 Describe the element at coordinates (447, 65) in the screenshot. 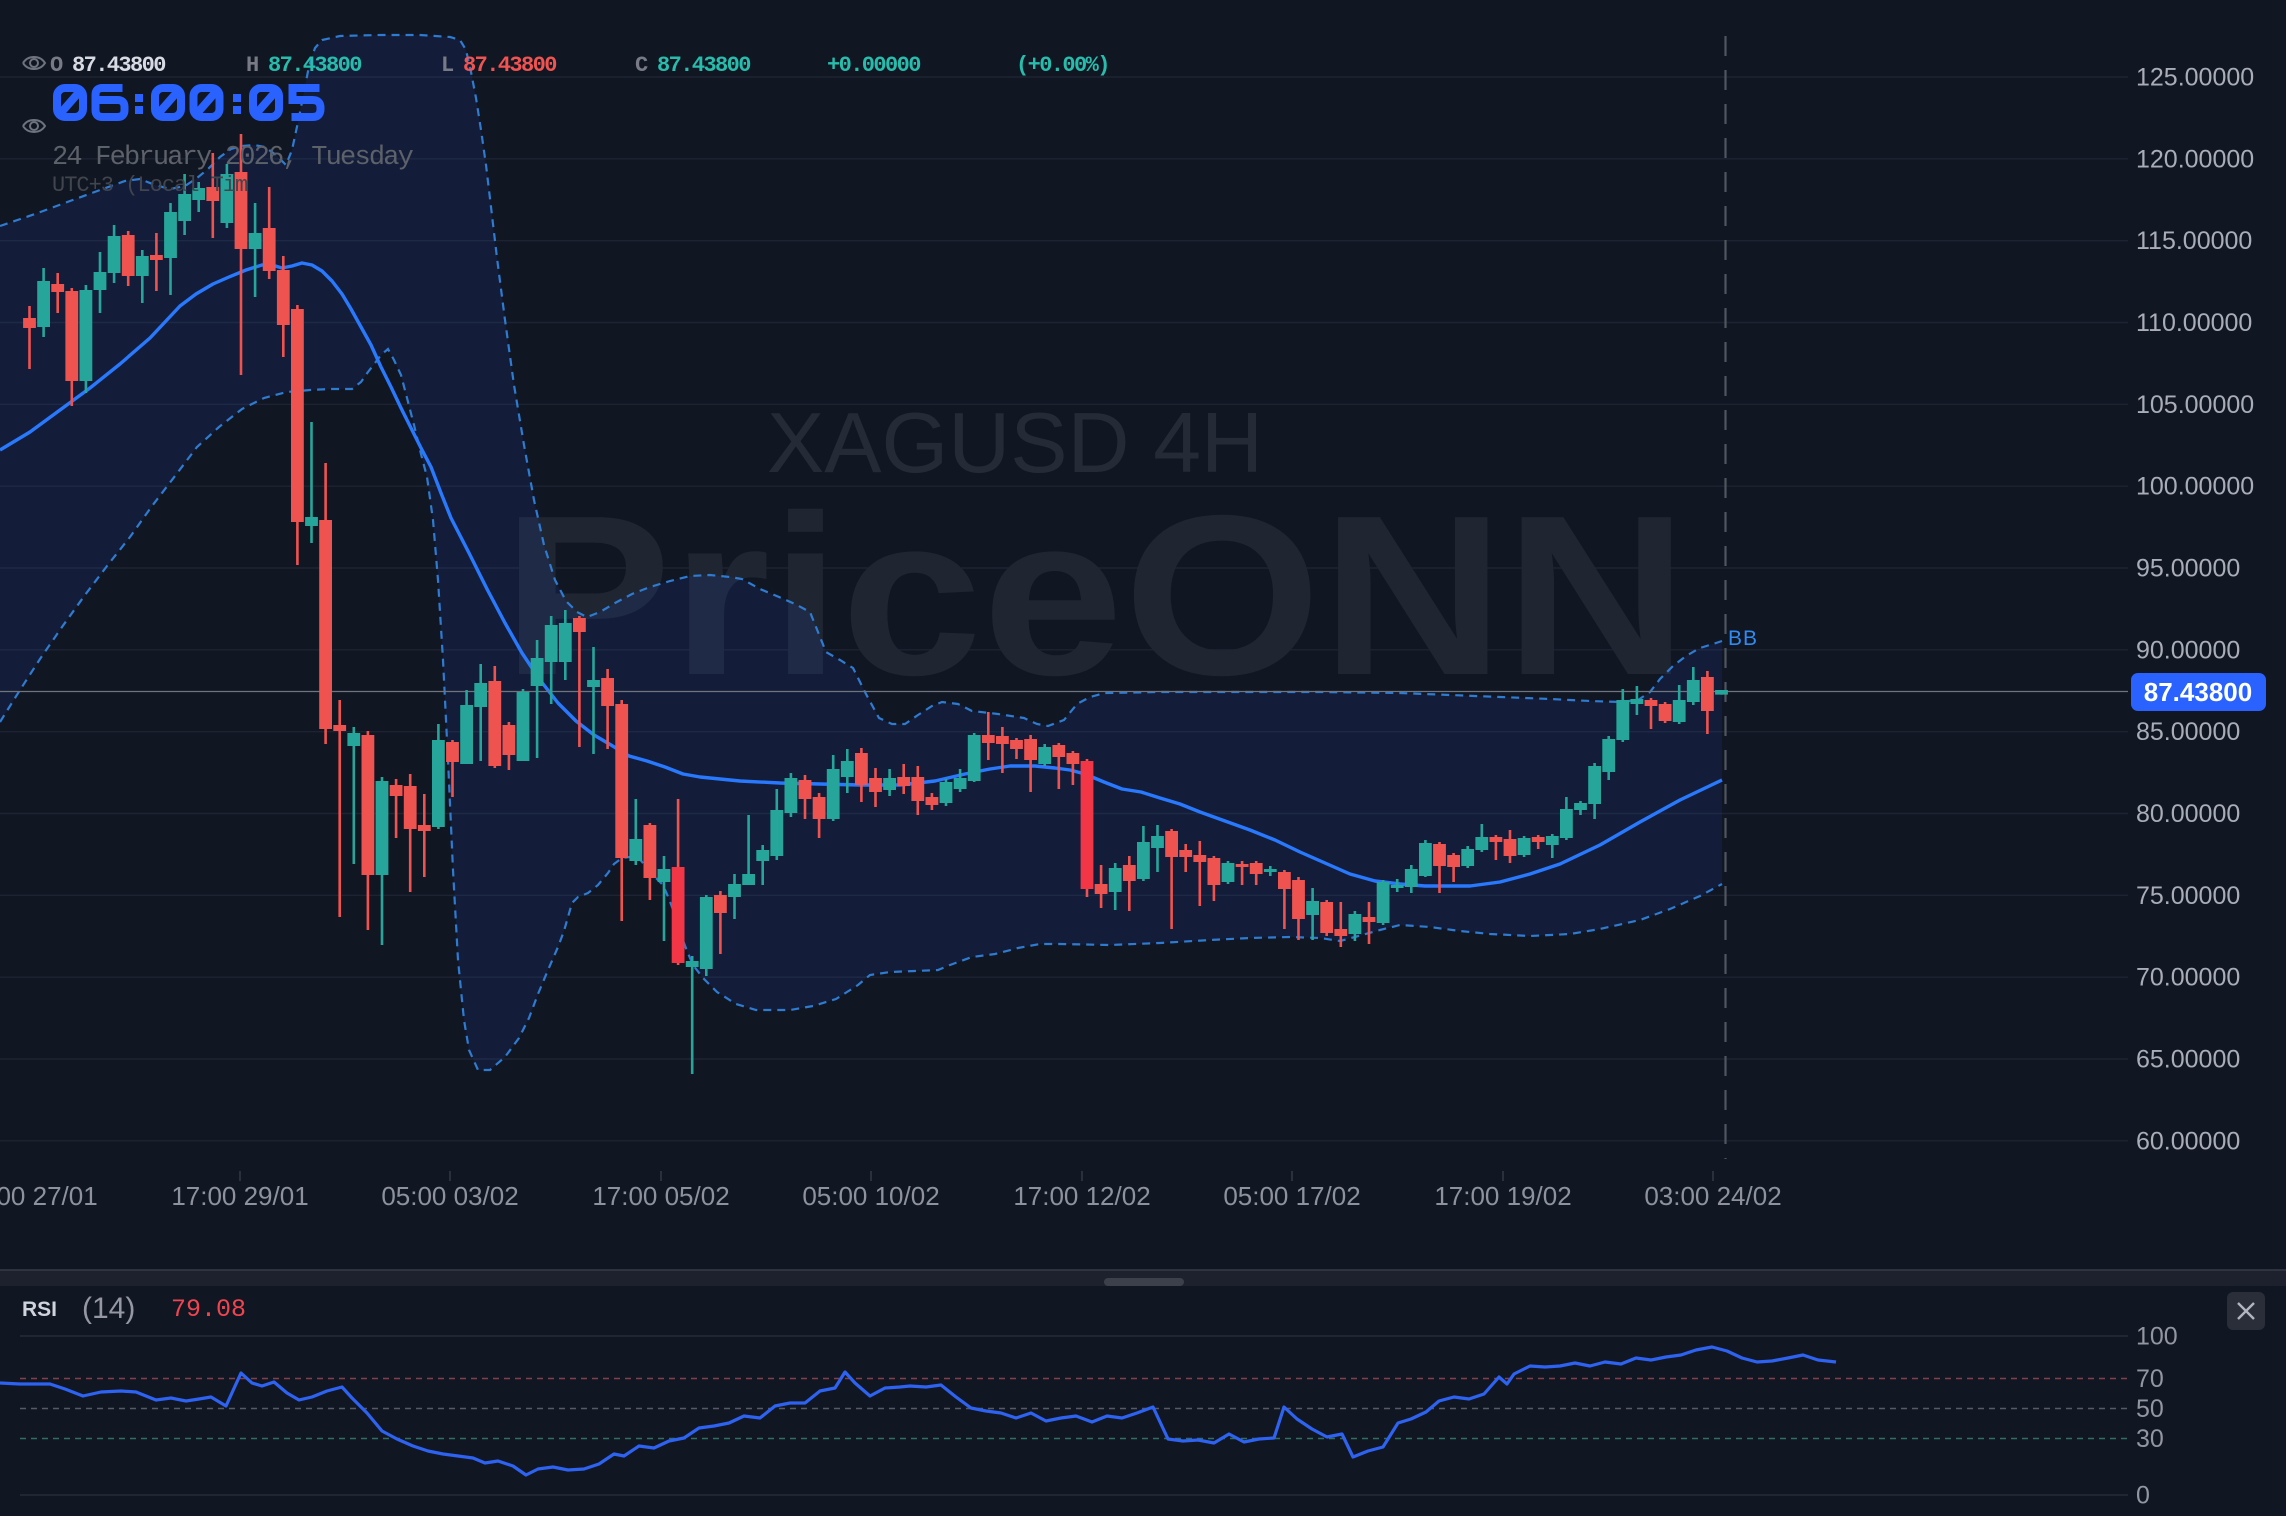

I see `svg-text: L` at that location.